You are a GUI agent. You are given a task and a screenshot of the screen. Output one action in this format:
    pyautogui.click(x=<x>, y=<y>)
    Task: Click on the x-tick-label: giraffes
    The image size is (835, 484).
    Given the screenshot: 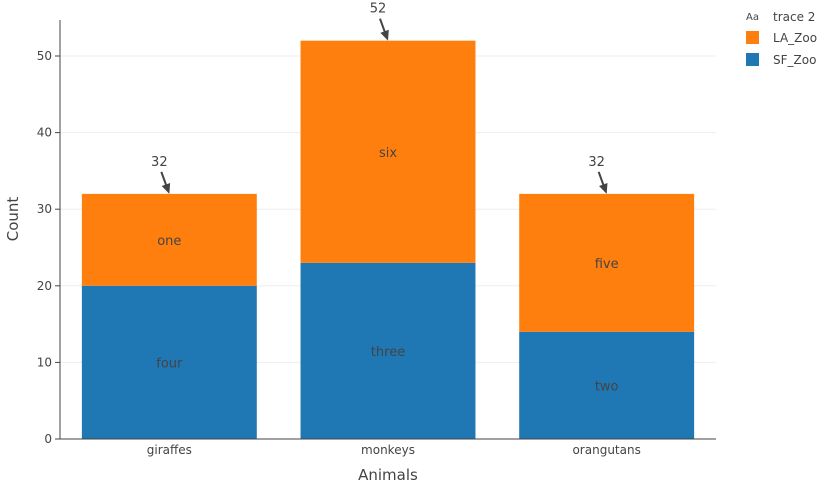 What is the action you would take?
    pyautogui.click(x=169, y=450)
    